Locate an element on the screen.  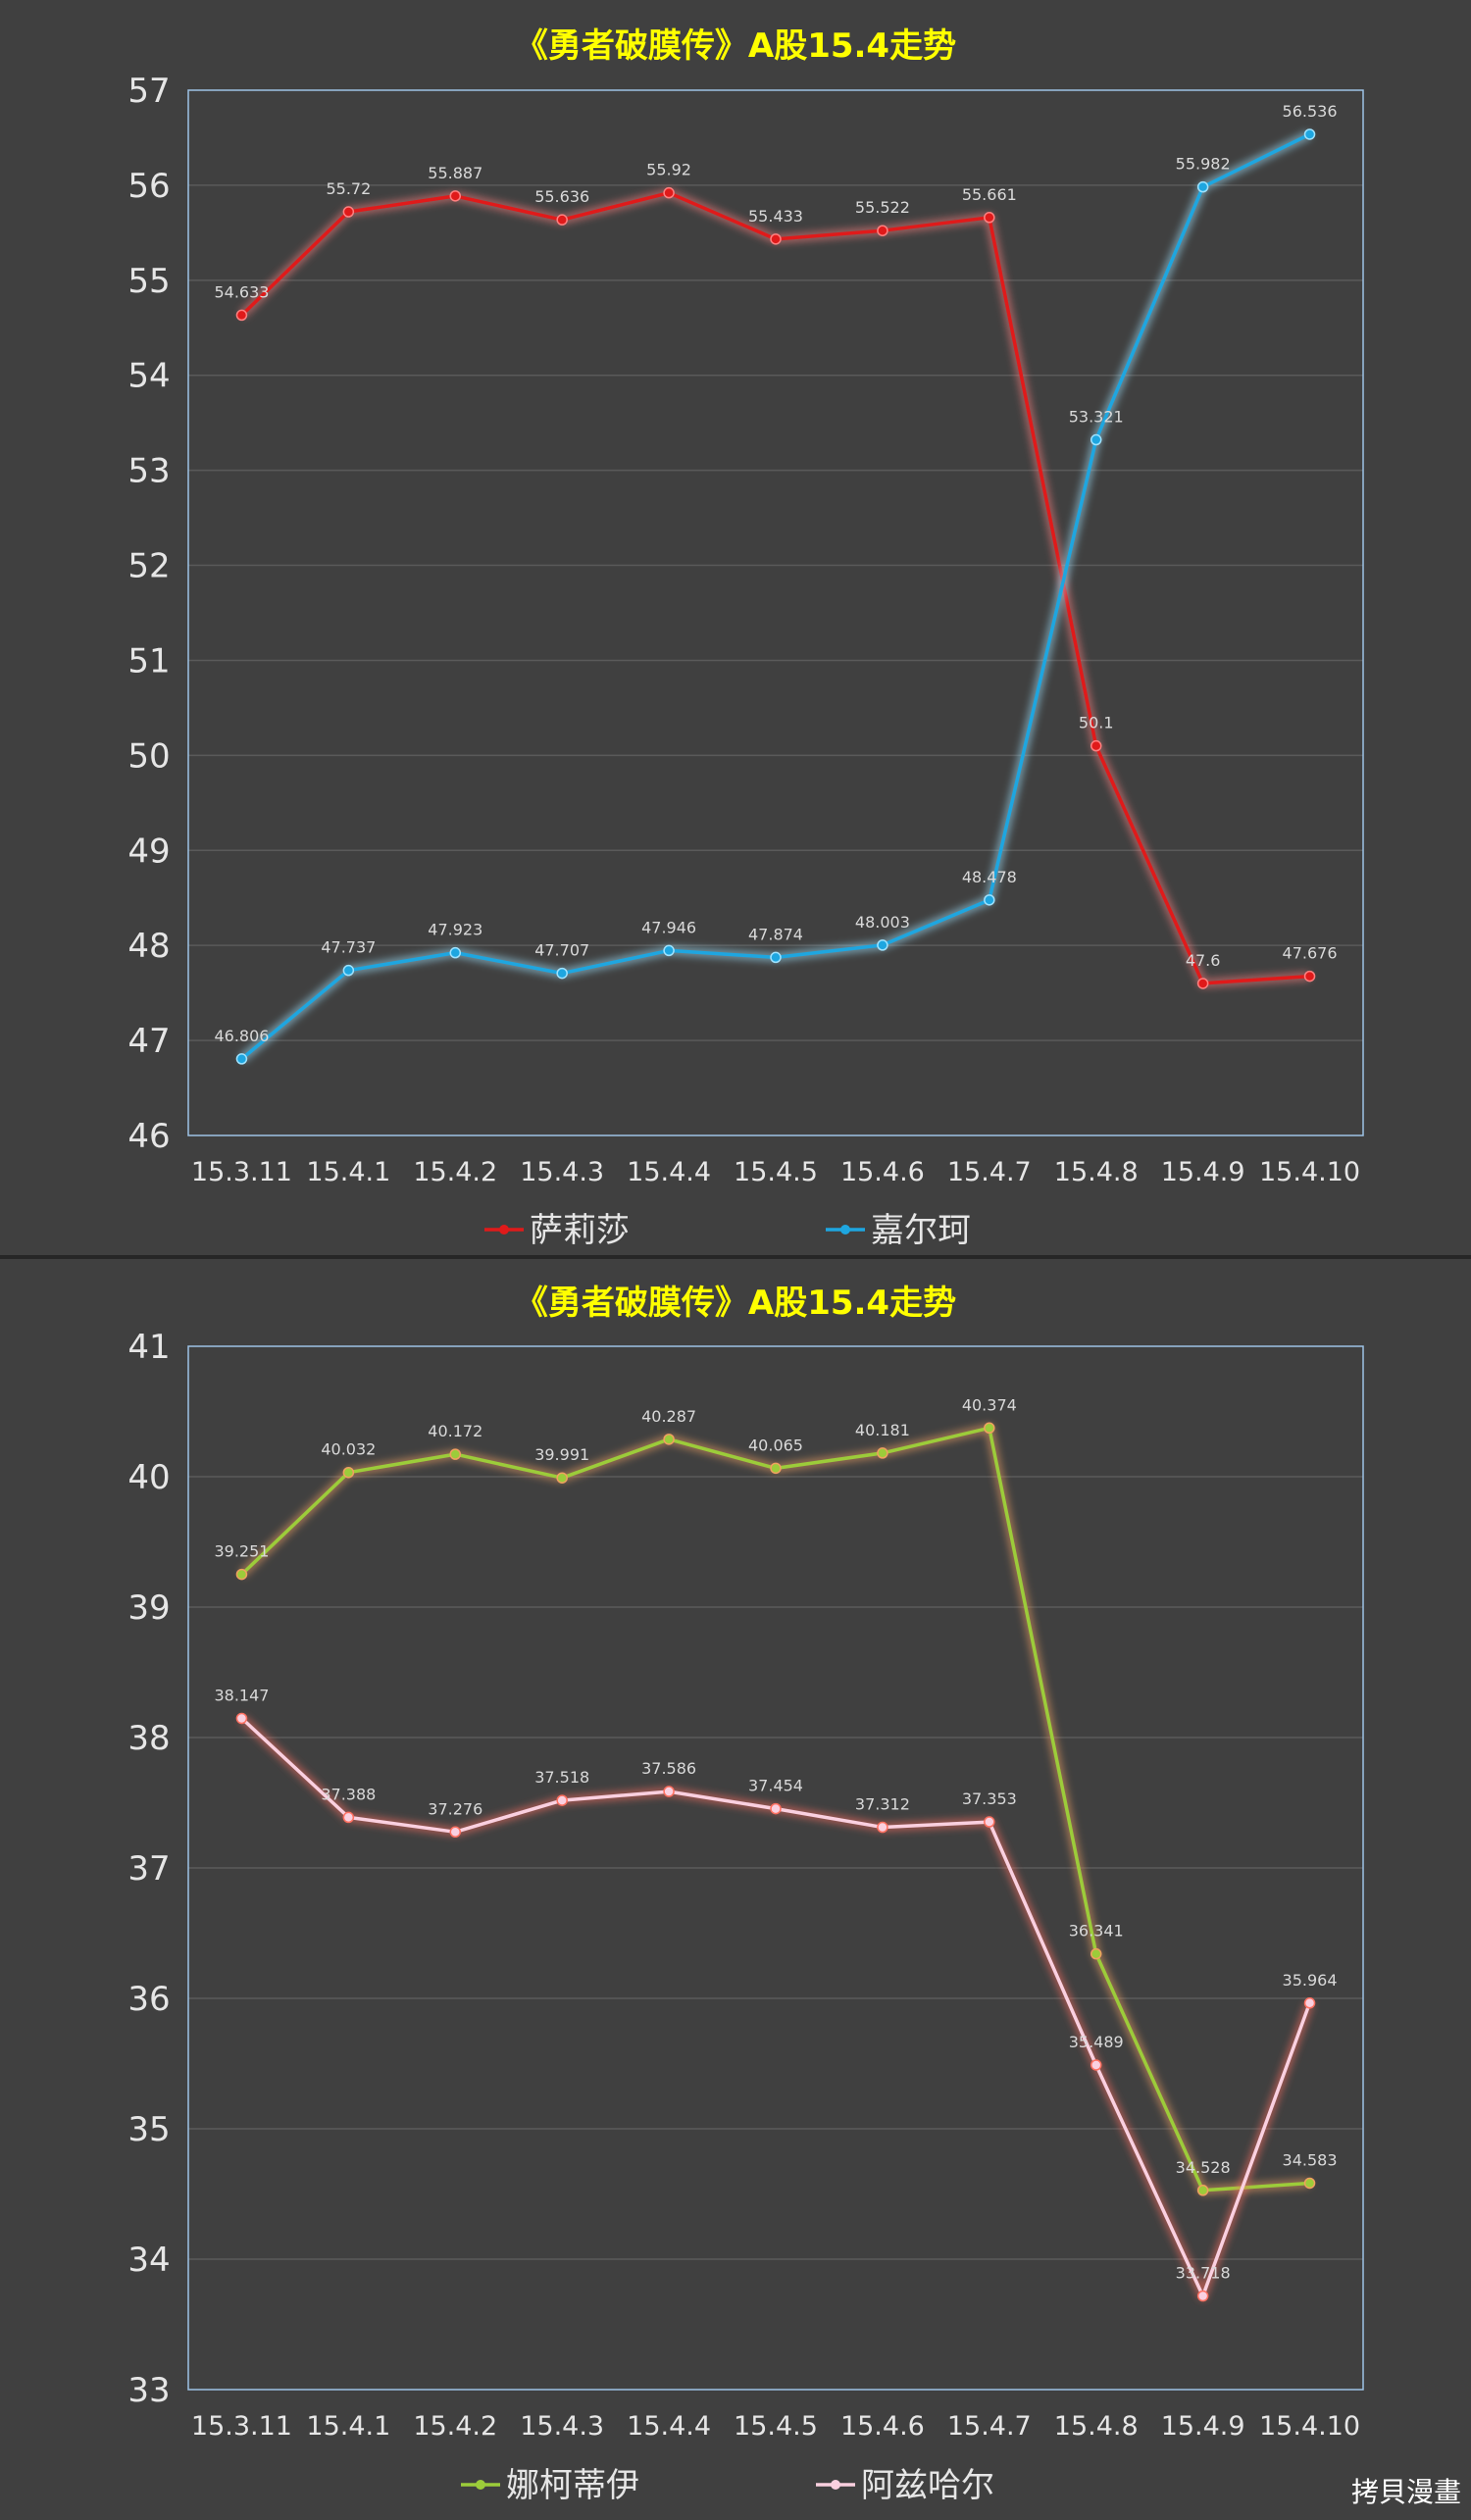
x-tick-label: 15.4.4 is located at coordinates (669, 2426).